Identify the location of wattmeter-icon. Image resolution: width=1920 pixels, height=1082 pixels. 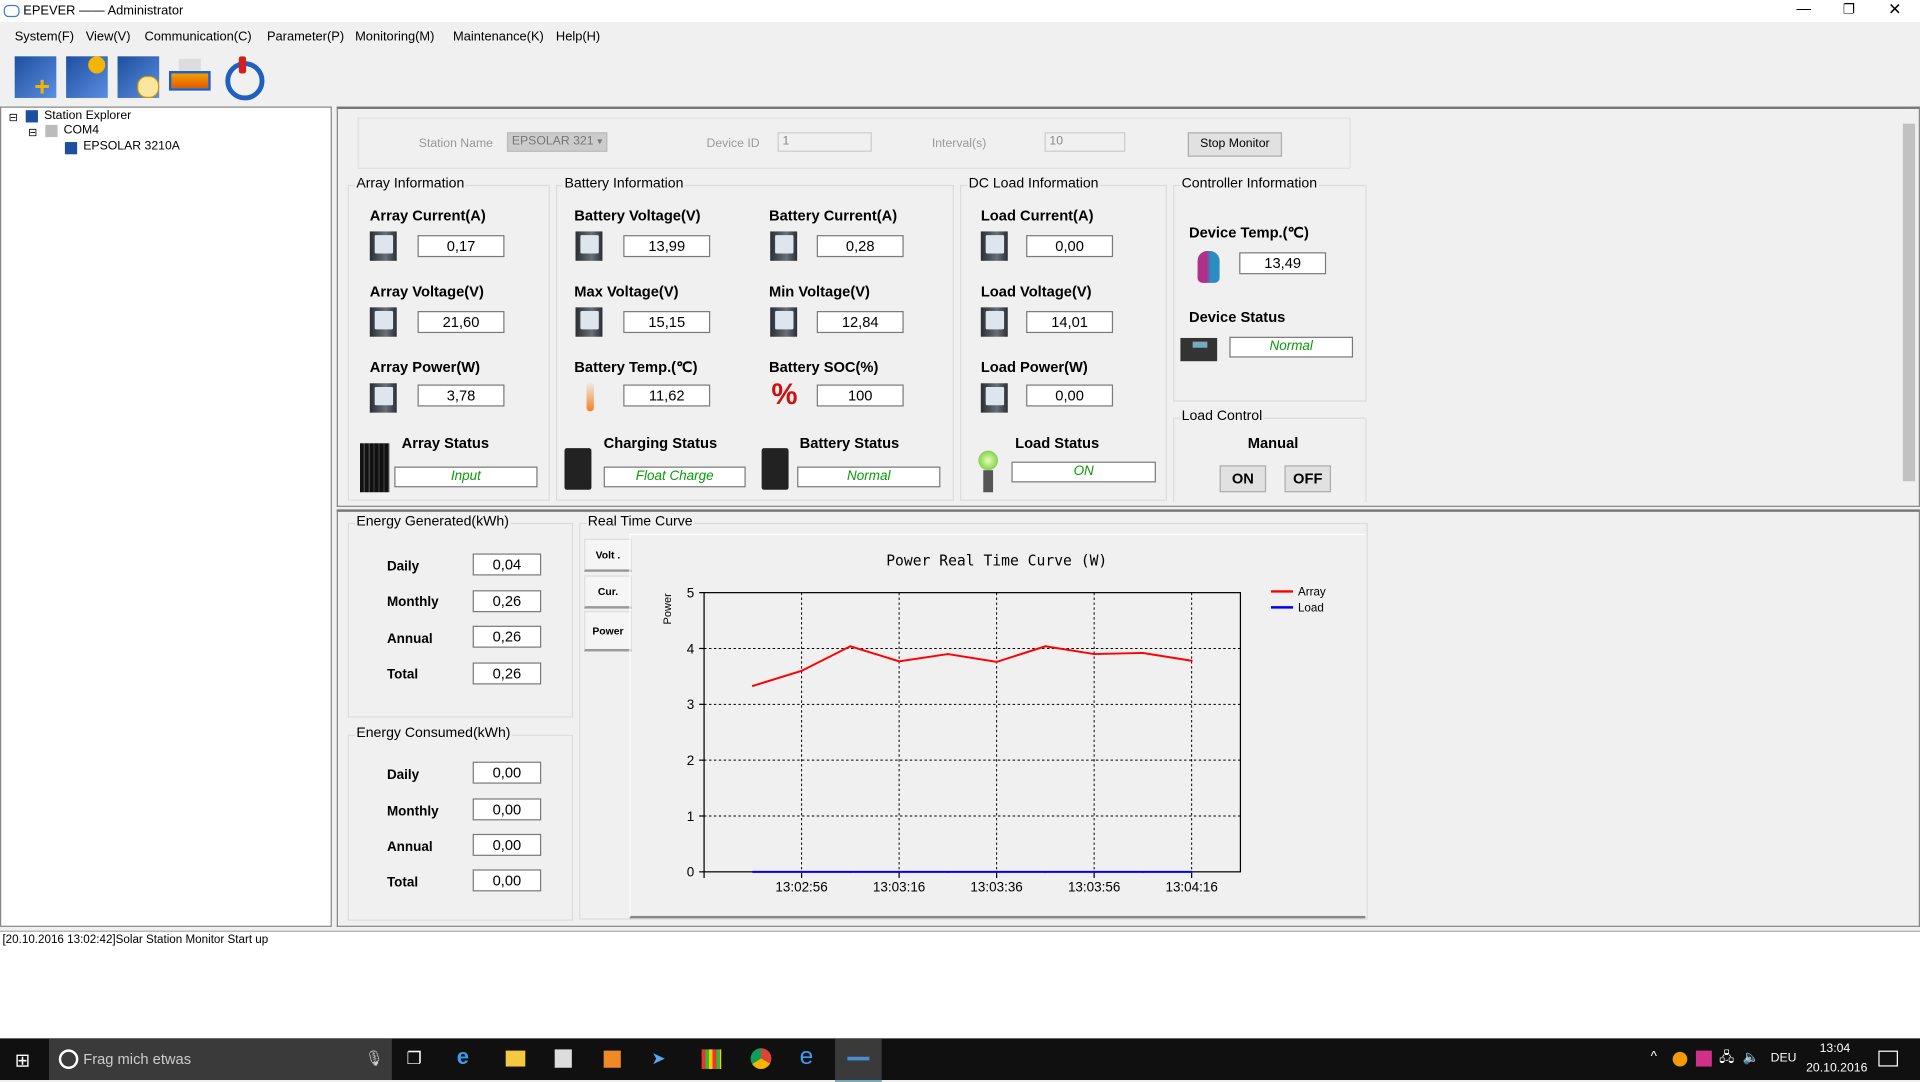
(383, 398).